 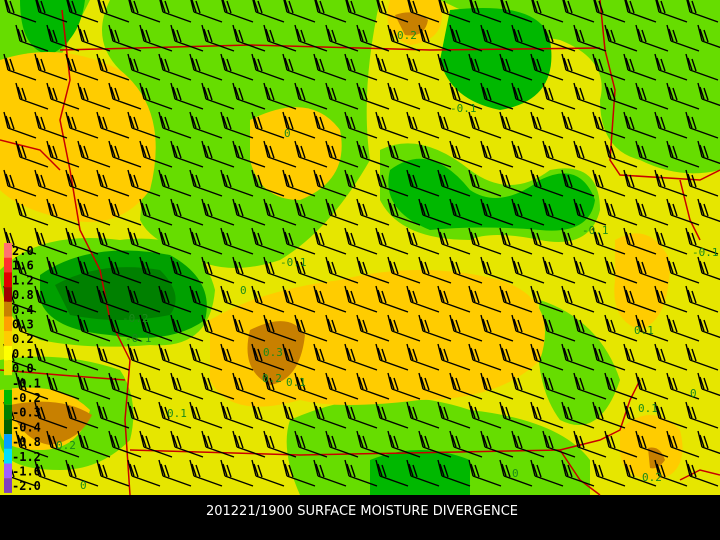 I want to click on contour-label: 0.2, so click(x=66, y=445).